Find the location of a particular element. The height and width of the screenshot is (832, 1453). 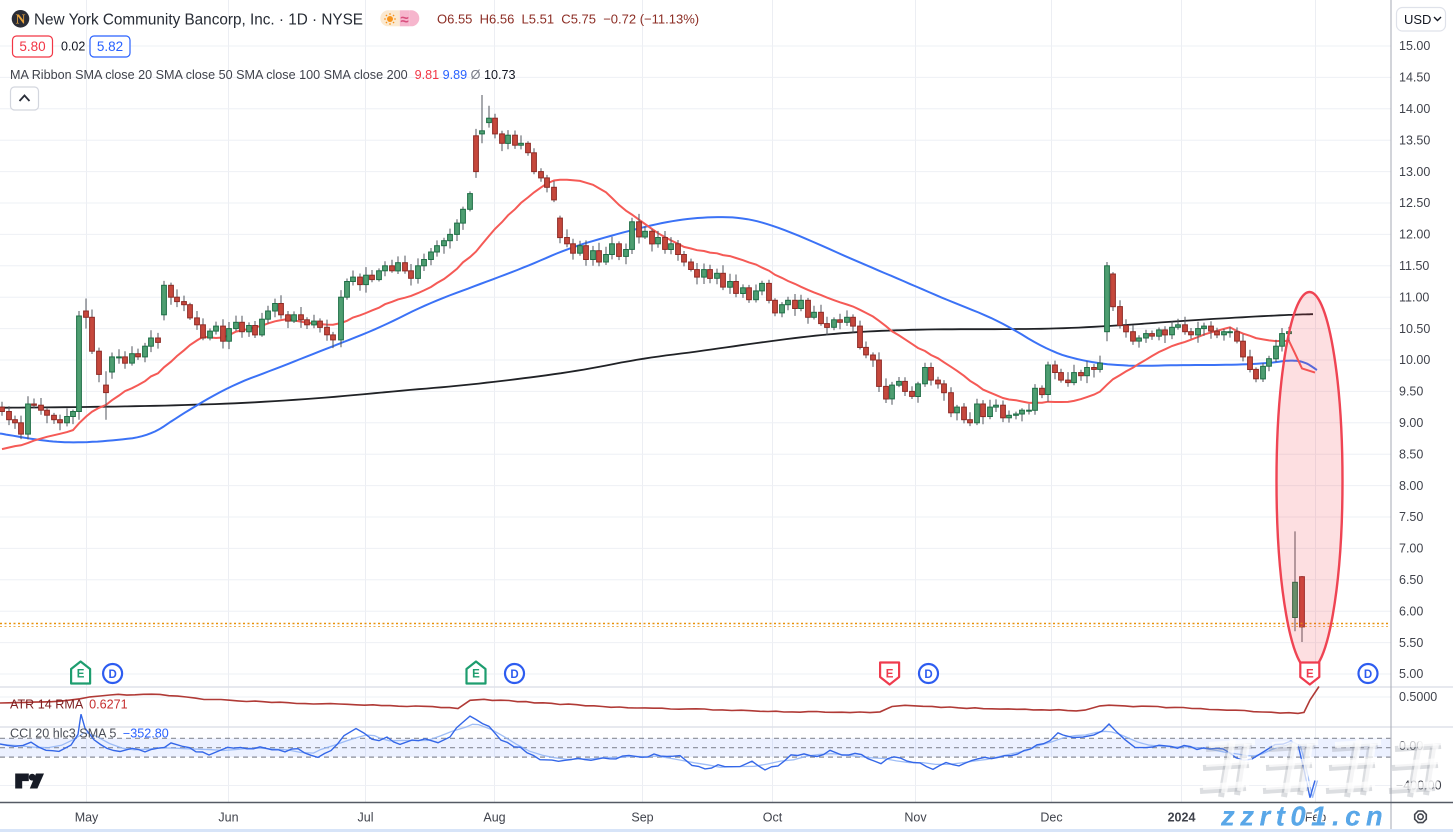

svg-text: 5.80 is located at coordinates (32, 46).